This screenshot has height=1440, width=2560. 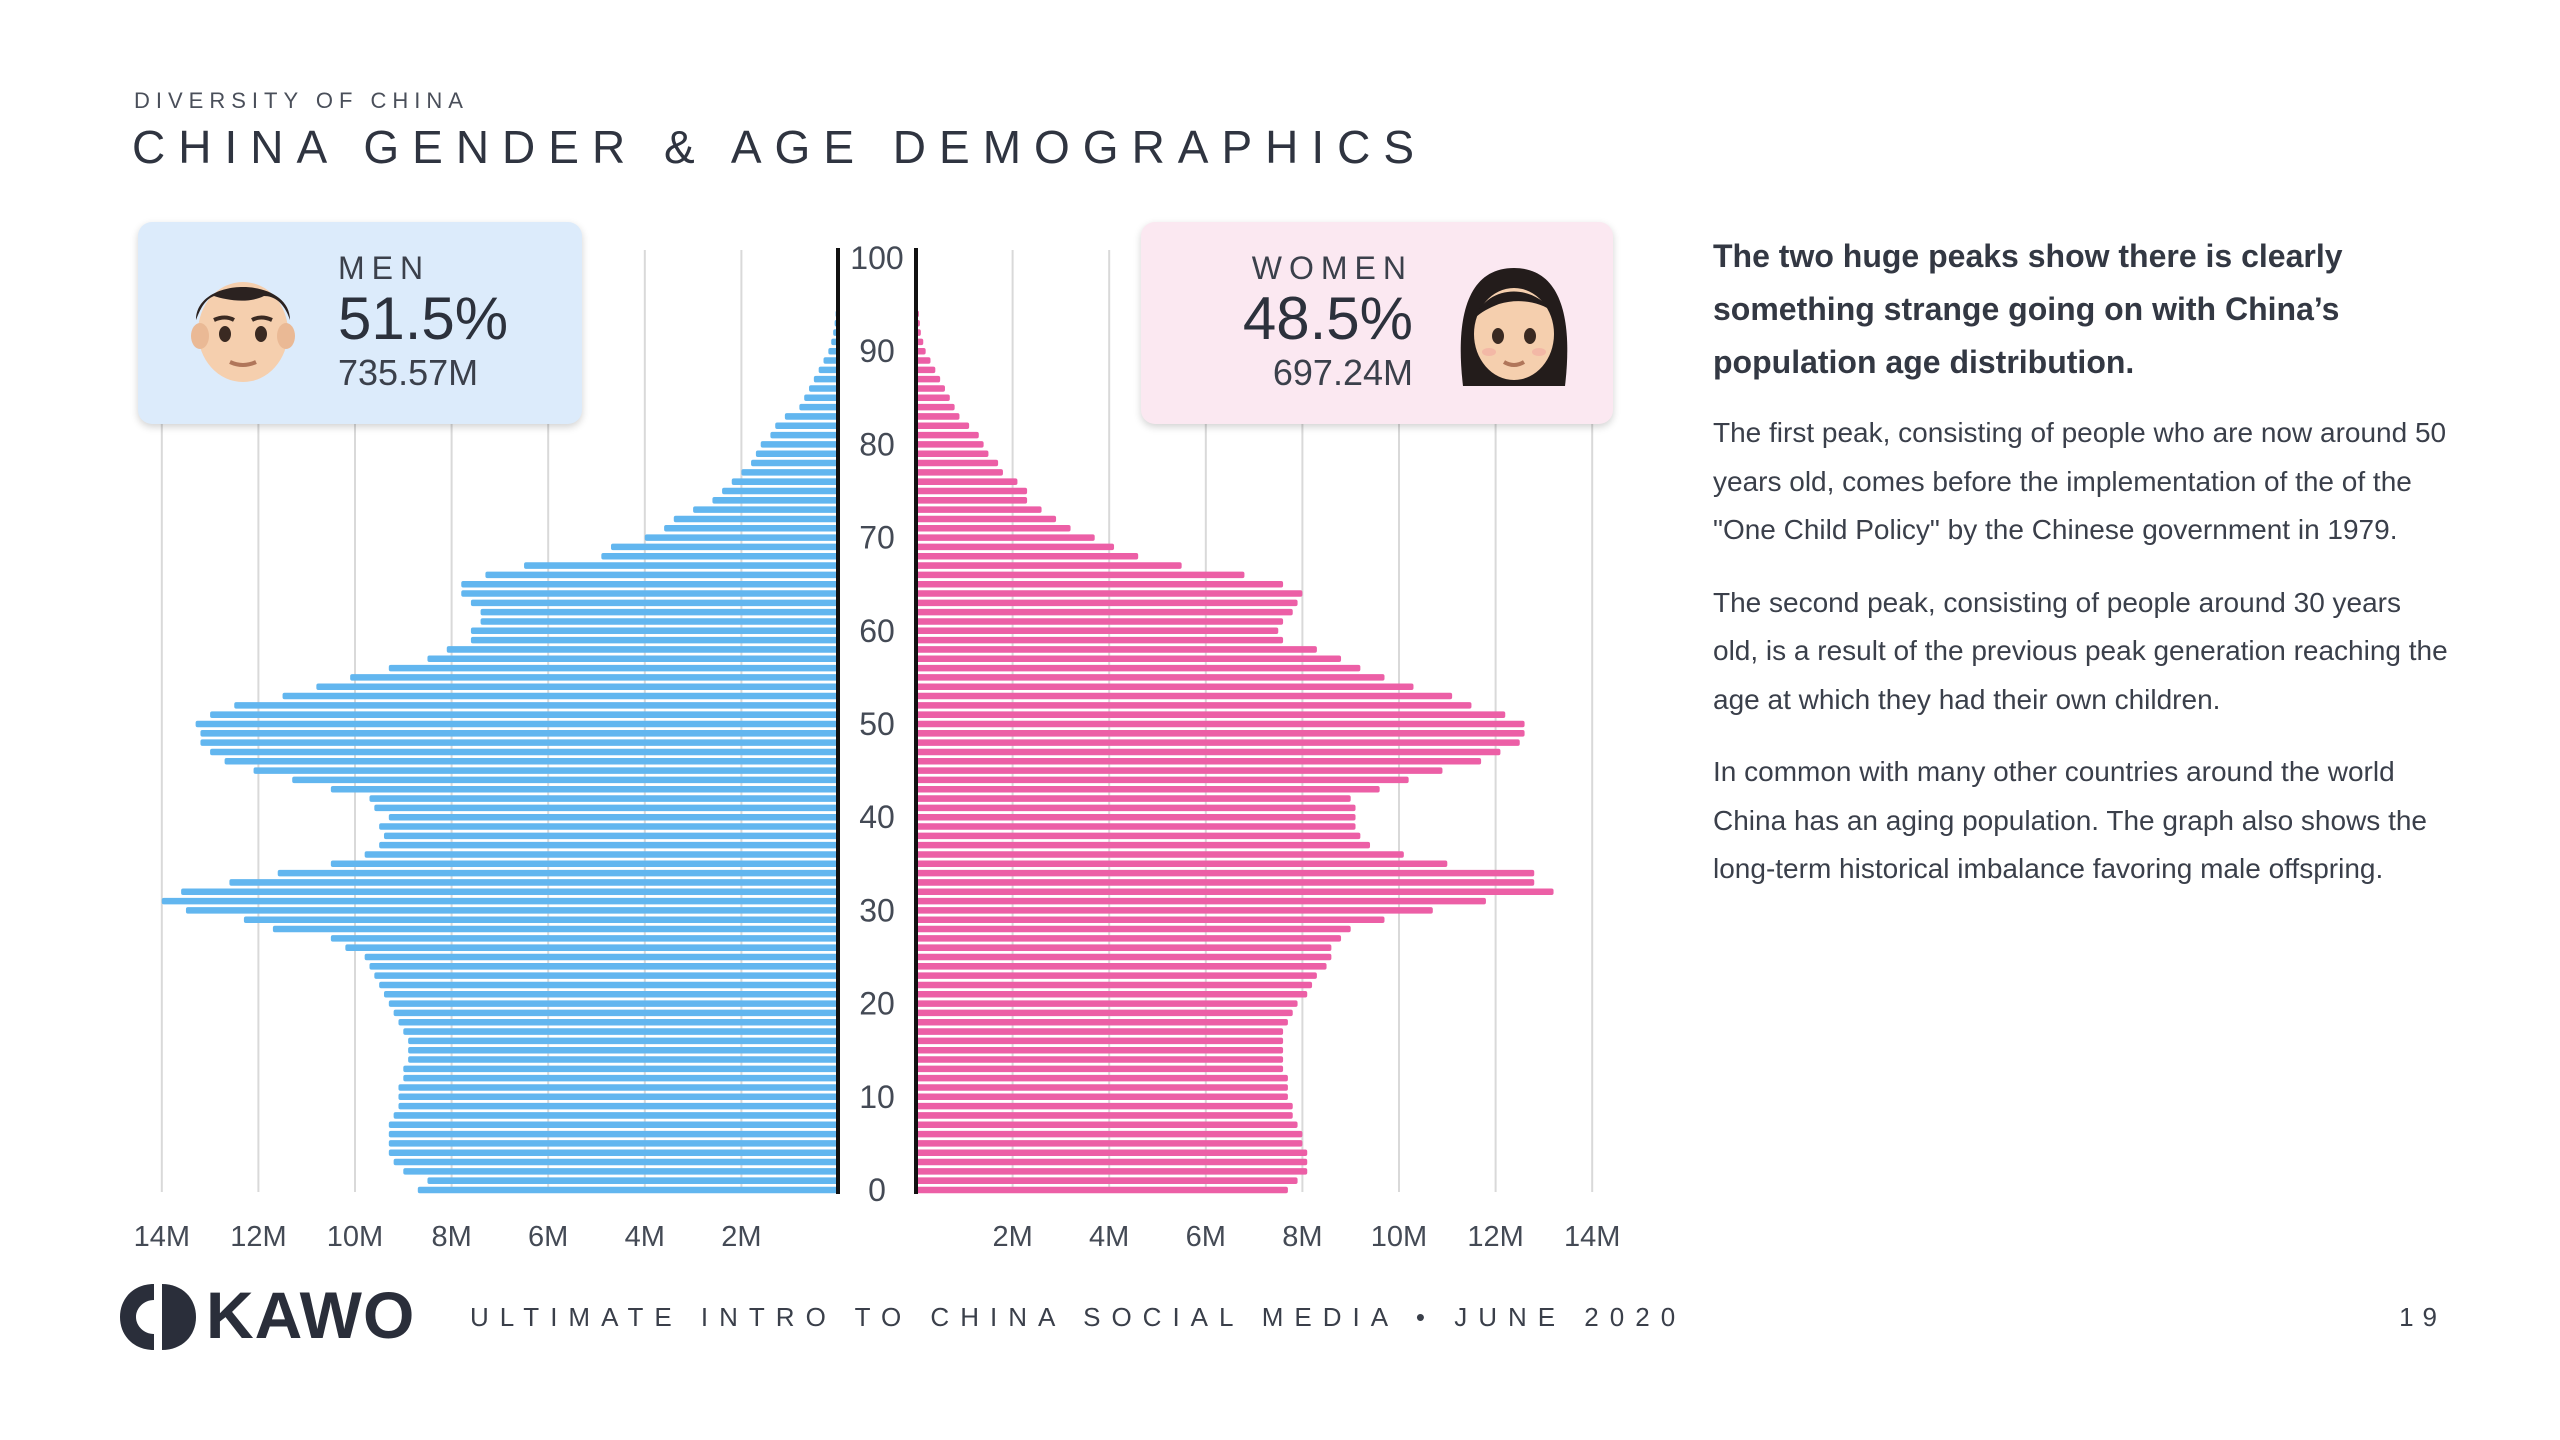 I want to click on men-total: 735.57M, so click(x=408, y=372).